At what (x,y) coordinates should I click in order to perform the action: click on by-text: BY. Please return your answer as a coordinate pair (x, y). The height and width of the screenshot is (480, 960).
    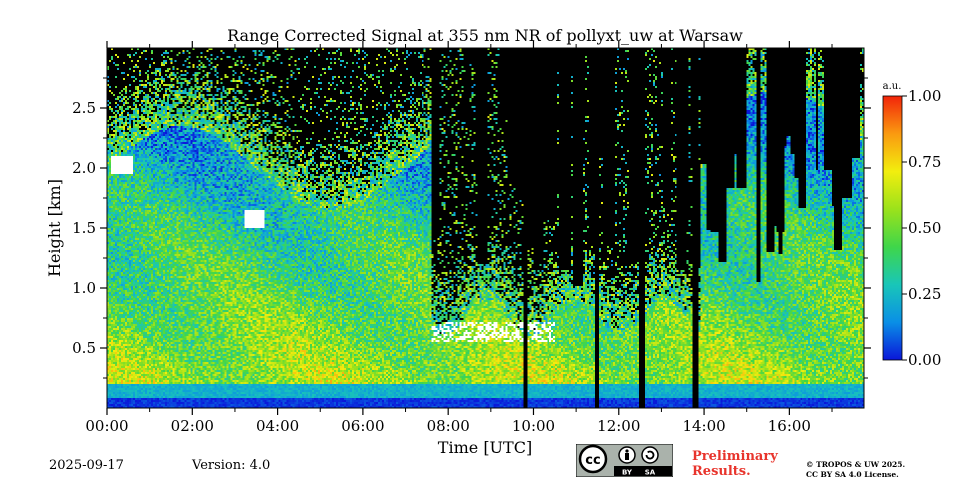
    Looking at the image, I should click on (627, 473).